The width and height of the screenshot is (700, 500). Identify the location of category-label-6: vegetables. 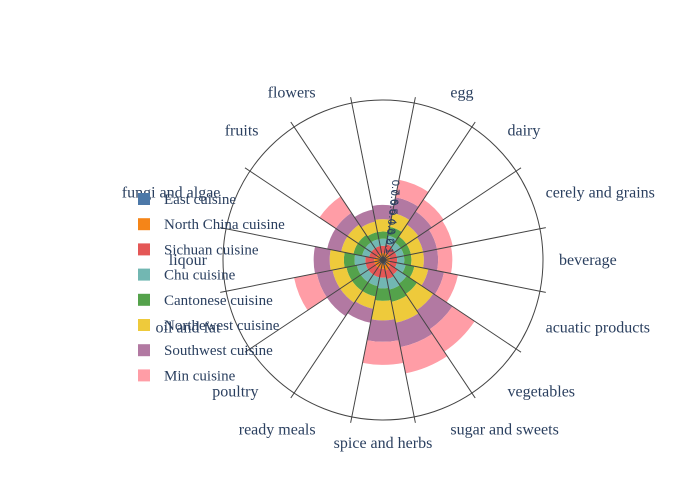
(542, 392).